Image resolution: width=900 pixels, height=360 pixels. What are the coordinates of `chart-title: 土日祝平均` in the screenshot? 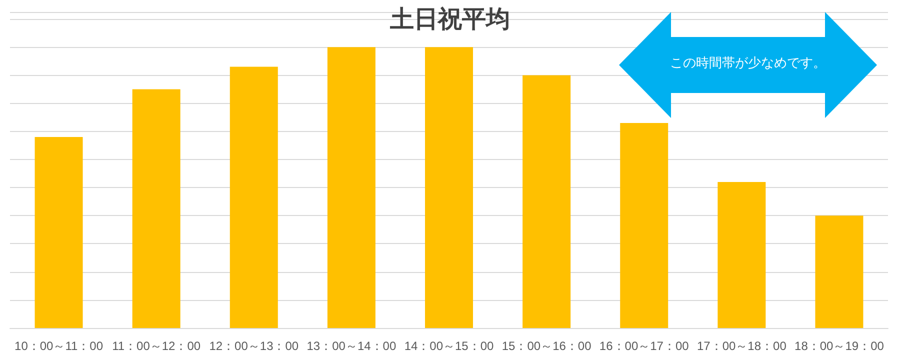 It's located at (449, 19).